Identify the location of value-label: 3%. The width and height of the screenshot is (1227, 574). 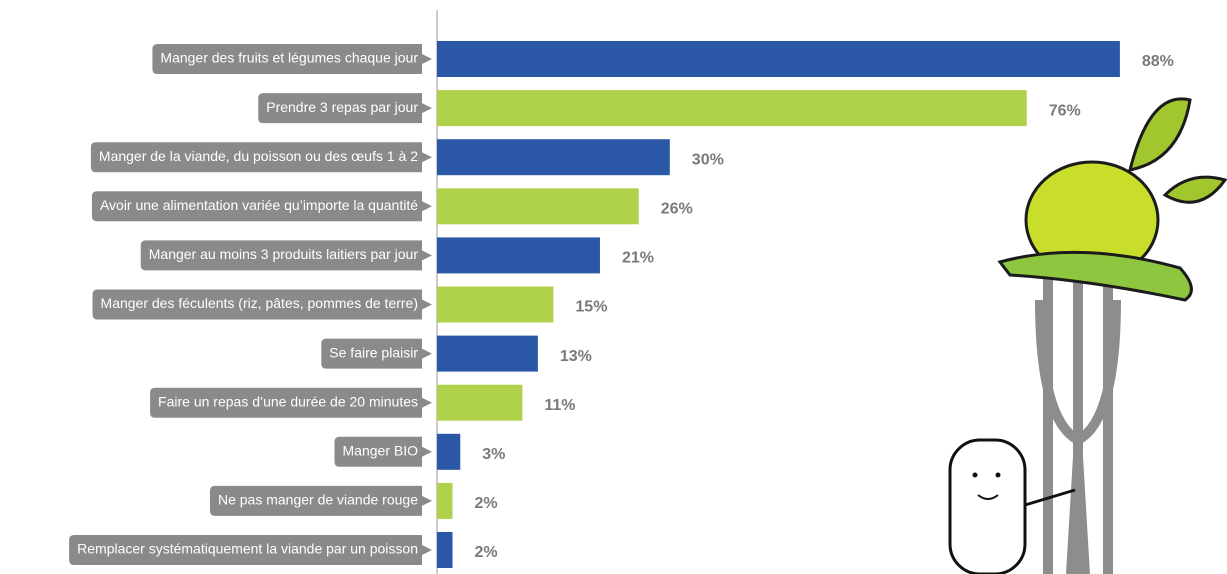
(493, 454).